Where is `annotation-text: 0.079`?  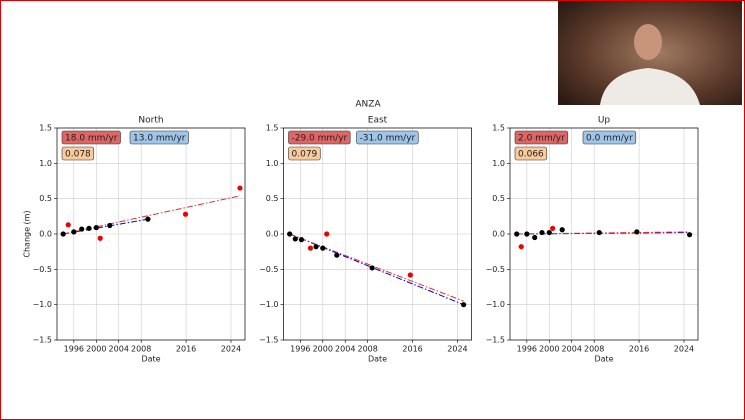 annotation-text: 0.079 is located at coordinates (305, 155).